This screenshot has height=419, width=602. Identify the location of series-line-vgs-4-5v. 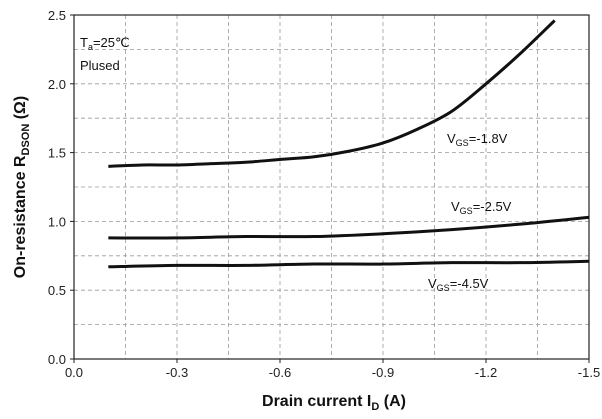
(349, 264).